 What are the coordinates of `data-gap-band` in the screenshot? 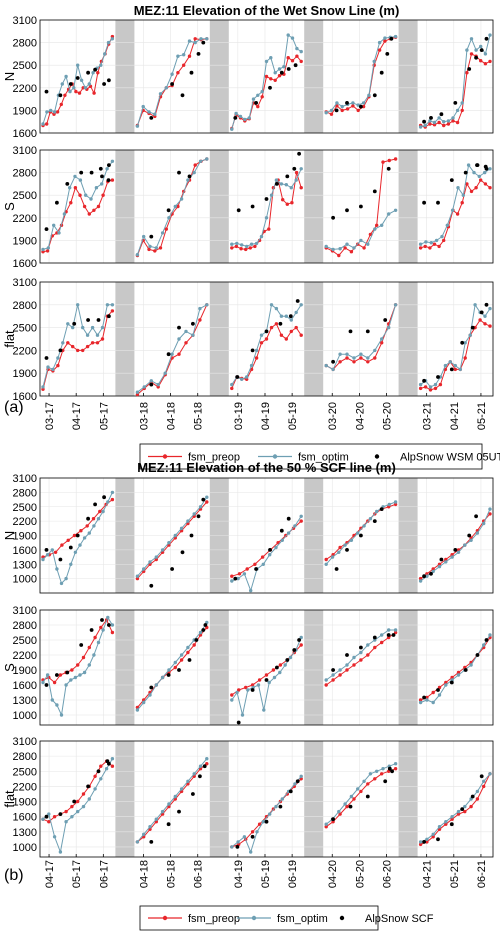 It's located at (408, 339).